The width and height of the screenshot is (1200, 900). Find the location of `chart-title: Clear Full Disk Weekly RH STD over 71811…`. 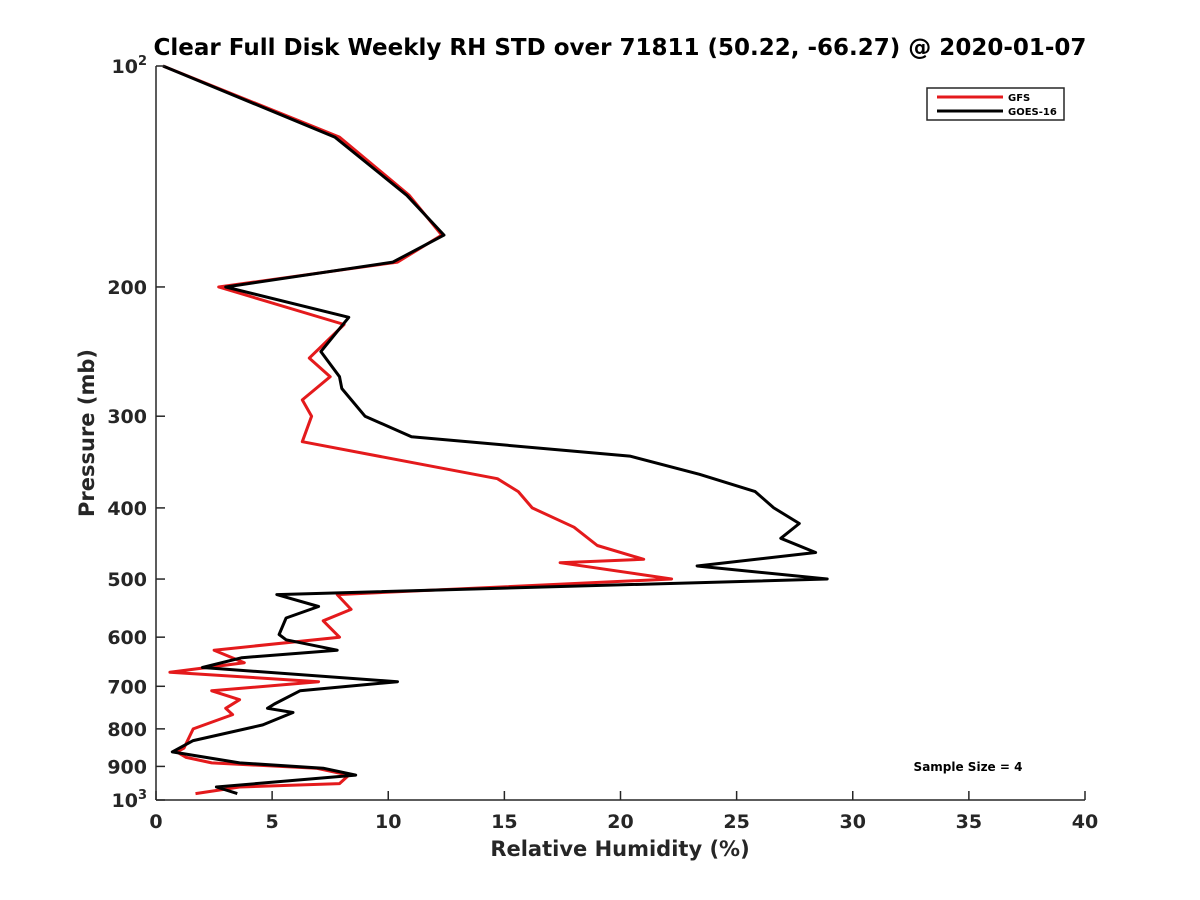

chart-title: Clear Full Disk Weekly RH STD over 71811… is located at coordinates (620, 48).